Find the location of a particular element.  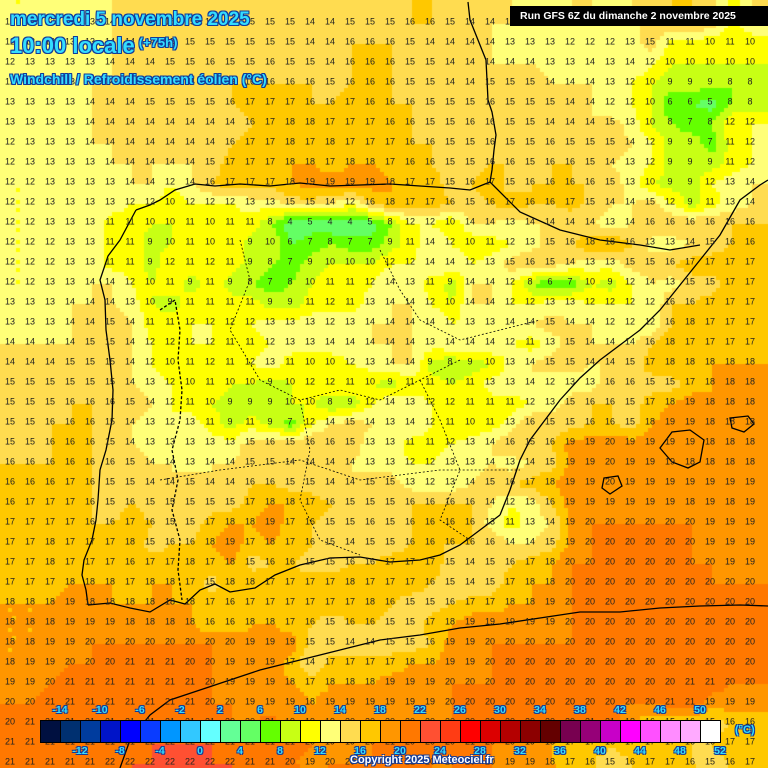

grid-value: 7 is located at coordinates (290, 261).